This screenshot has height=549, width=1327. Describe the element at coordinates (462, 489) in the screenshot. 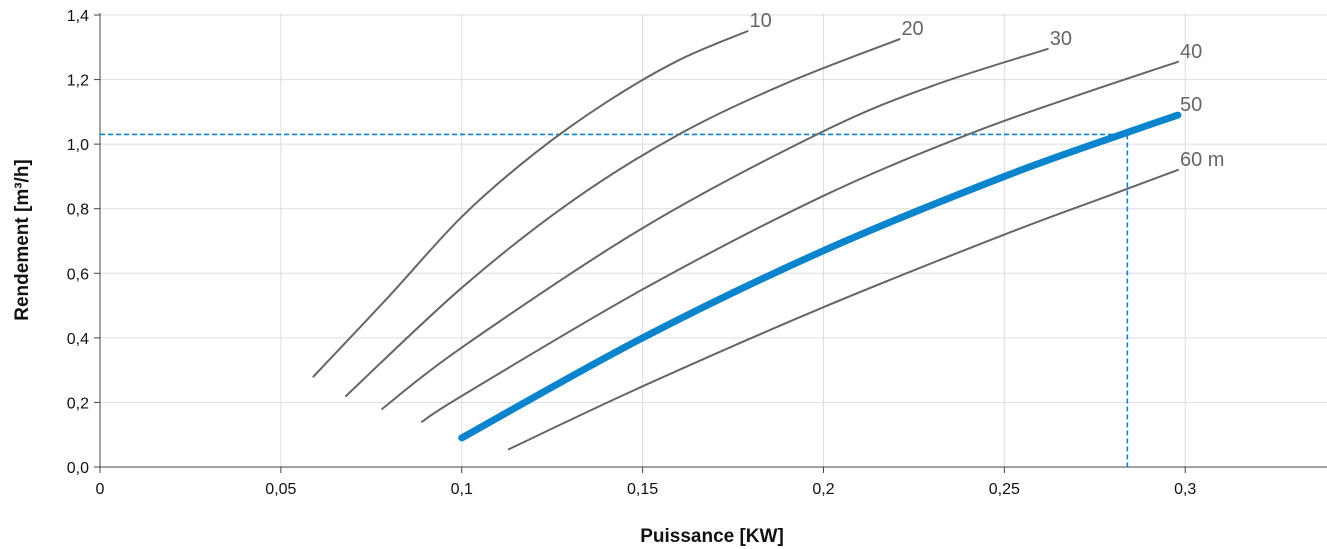

I see `x-tick-label: 0,1` at that location.